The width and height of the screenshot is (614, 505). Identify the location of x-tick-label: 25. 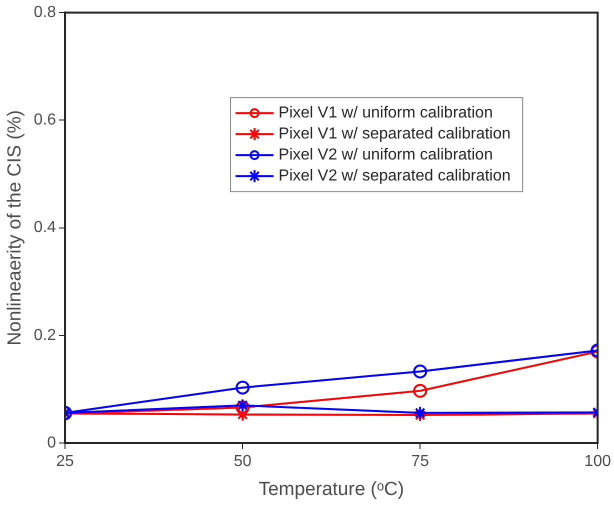
(65, 461).